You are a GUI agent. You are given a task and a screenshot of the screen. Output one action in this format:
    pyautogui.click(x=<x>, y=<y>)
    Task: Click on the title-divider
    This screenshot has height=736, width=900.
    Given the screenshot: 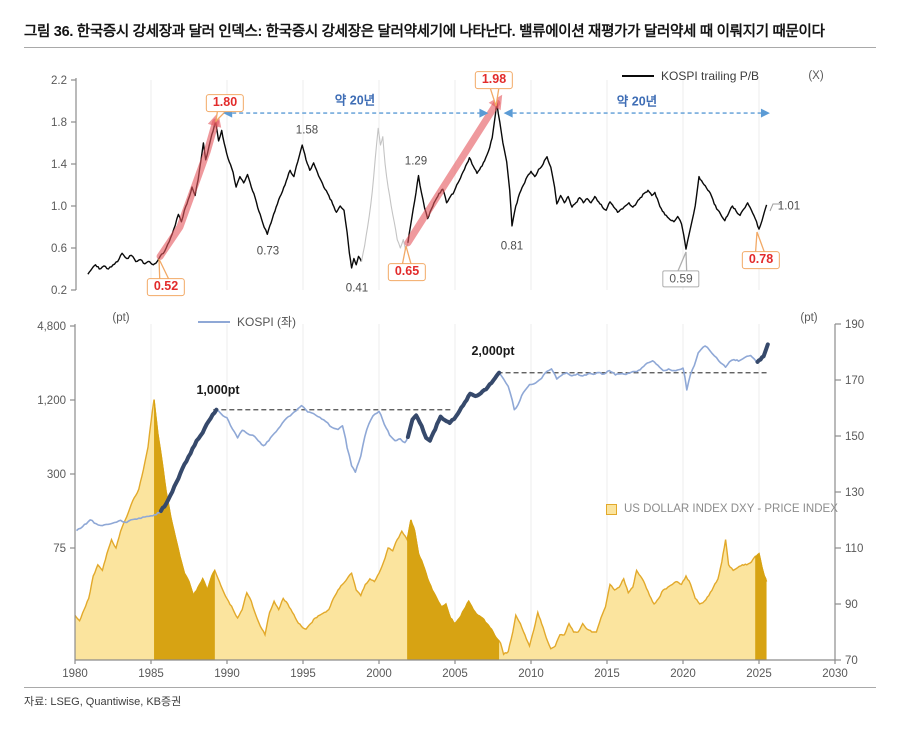 What is the action you would take?
    pyautogui.click(x=450, y=47)
    